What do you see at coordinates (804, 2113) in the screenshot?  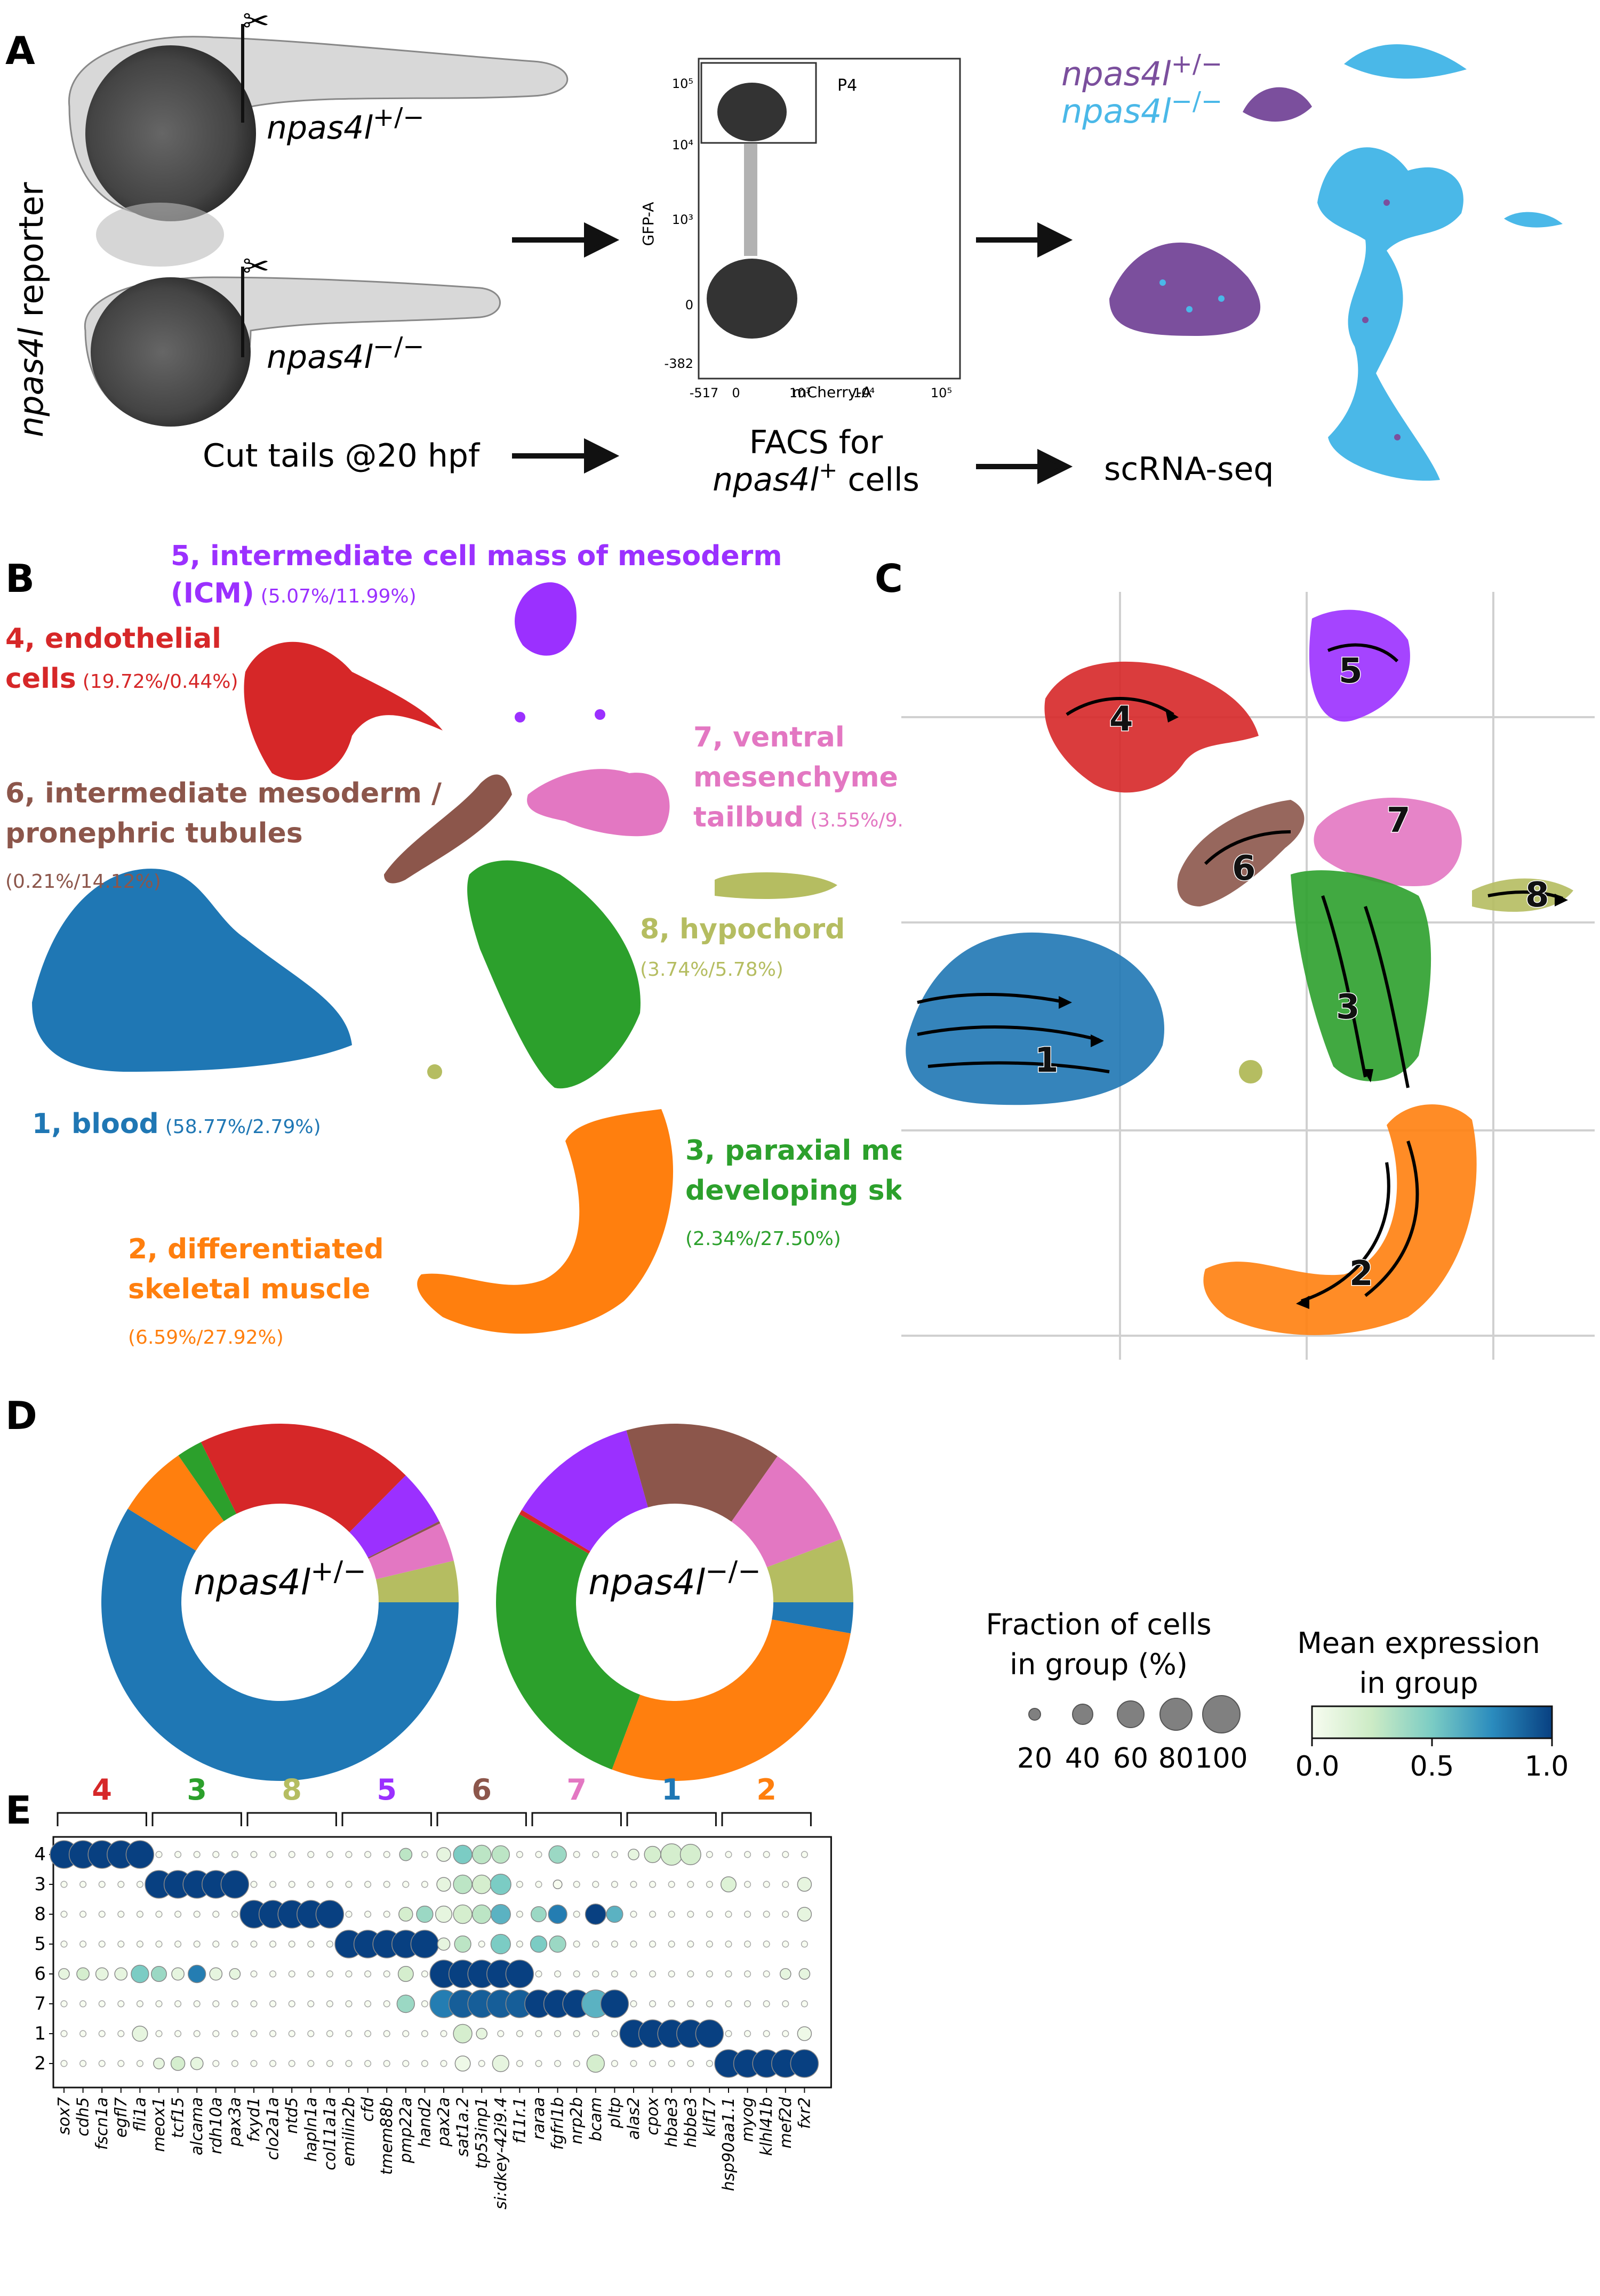 I see `gene-label: fxr2` at bounding box center [804, 2113].